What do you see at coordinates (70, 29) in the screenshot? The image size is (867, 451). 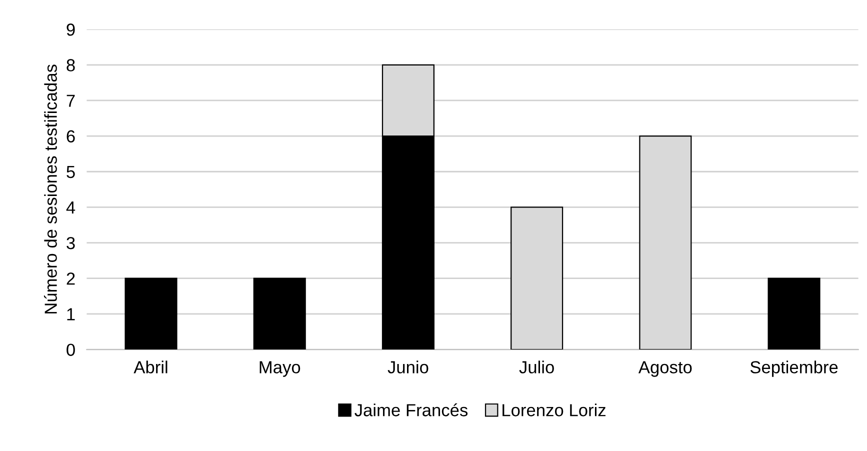 I see `y-tick-label: 9` at bounding box center [70, 29].